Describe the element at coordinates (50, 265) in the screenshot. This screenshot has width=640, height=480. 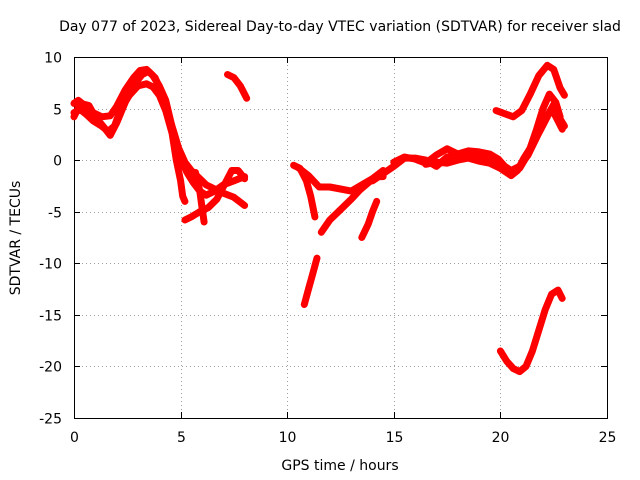
I see `y-tick-label: -10` at that location.